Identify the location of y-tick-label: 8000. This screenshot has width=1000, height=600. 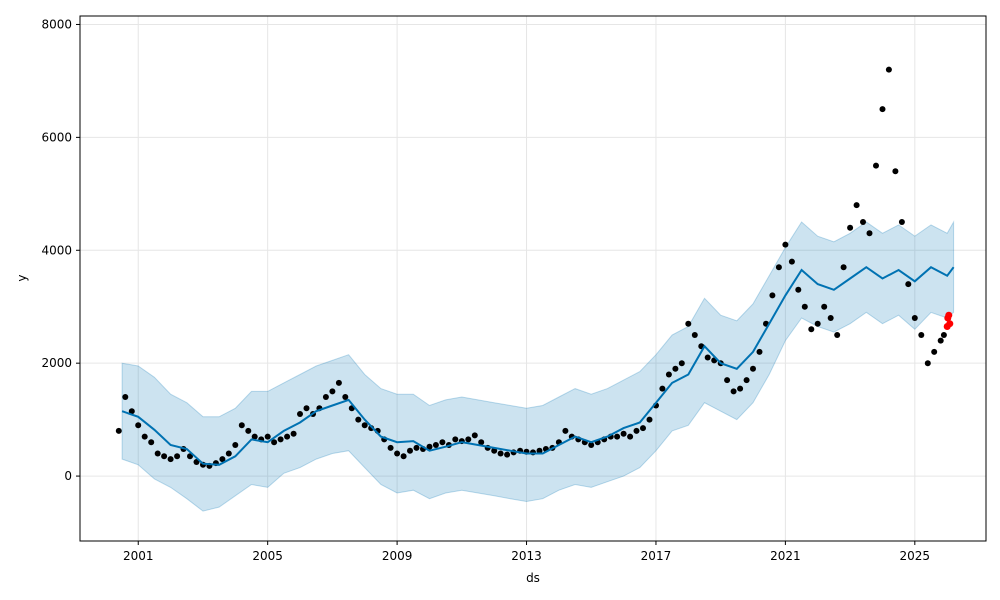
(56, 24).